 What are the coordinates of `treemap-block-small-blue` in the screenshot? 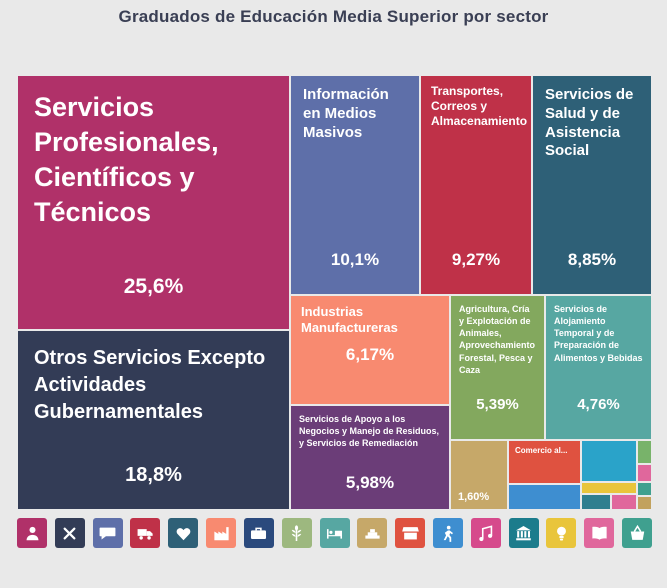 It's located at (544, 497).